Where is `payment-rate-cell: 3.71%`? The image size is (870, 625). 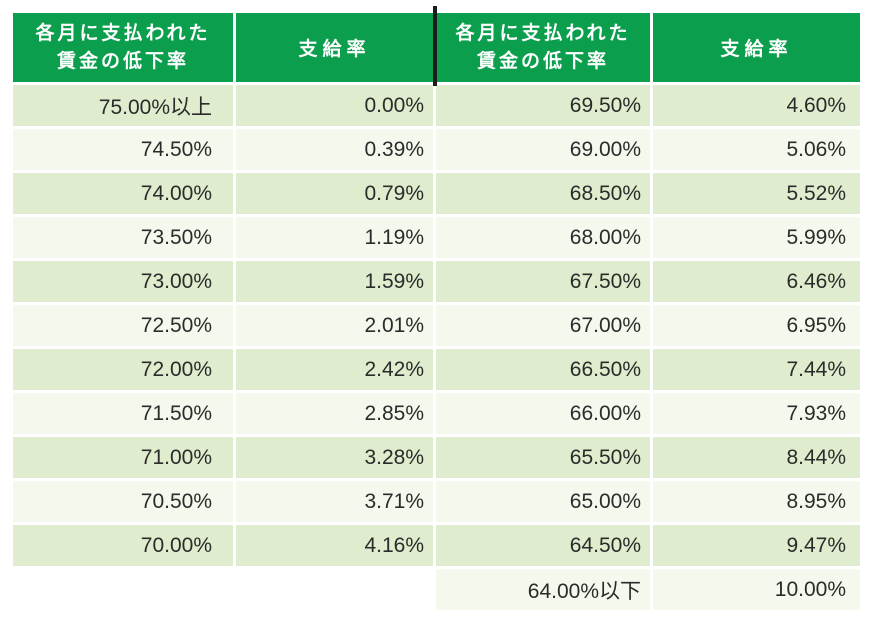
payment-rate-cell: 3.71% is located at coordinates (334, 501).